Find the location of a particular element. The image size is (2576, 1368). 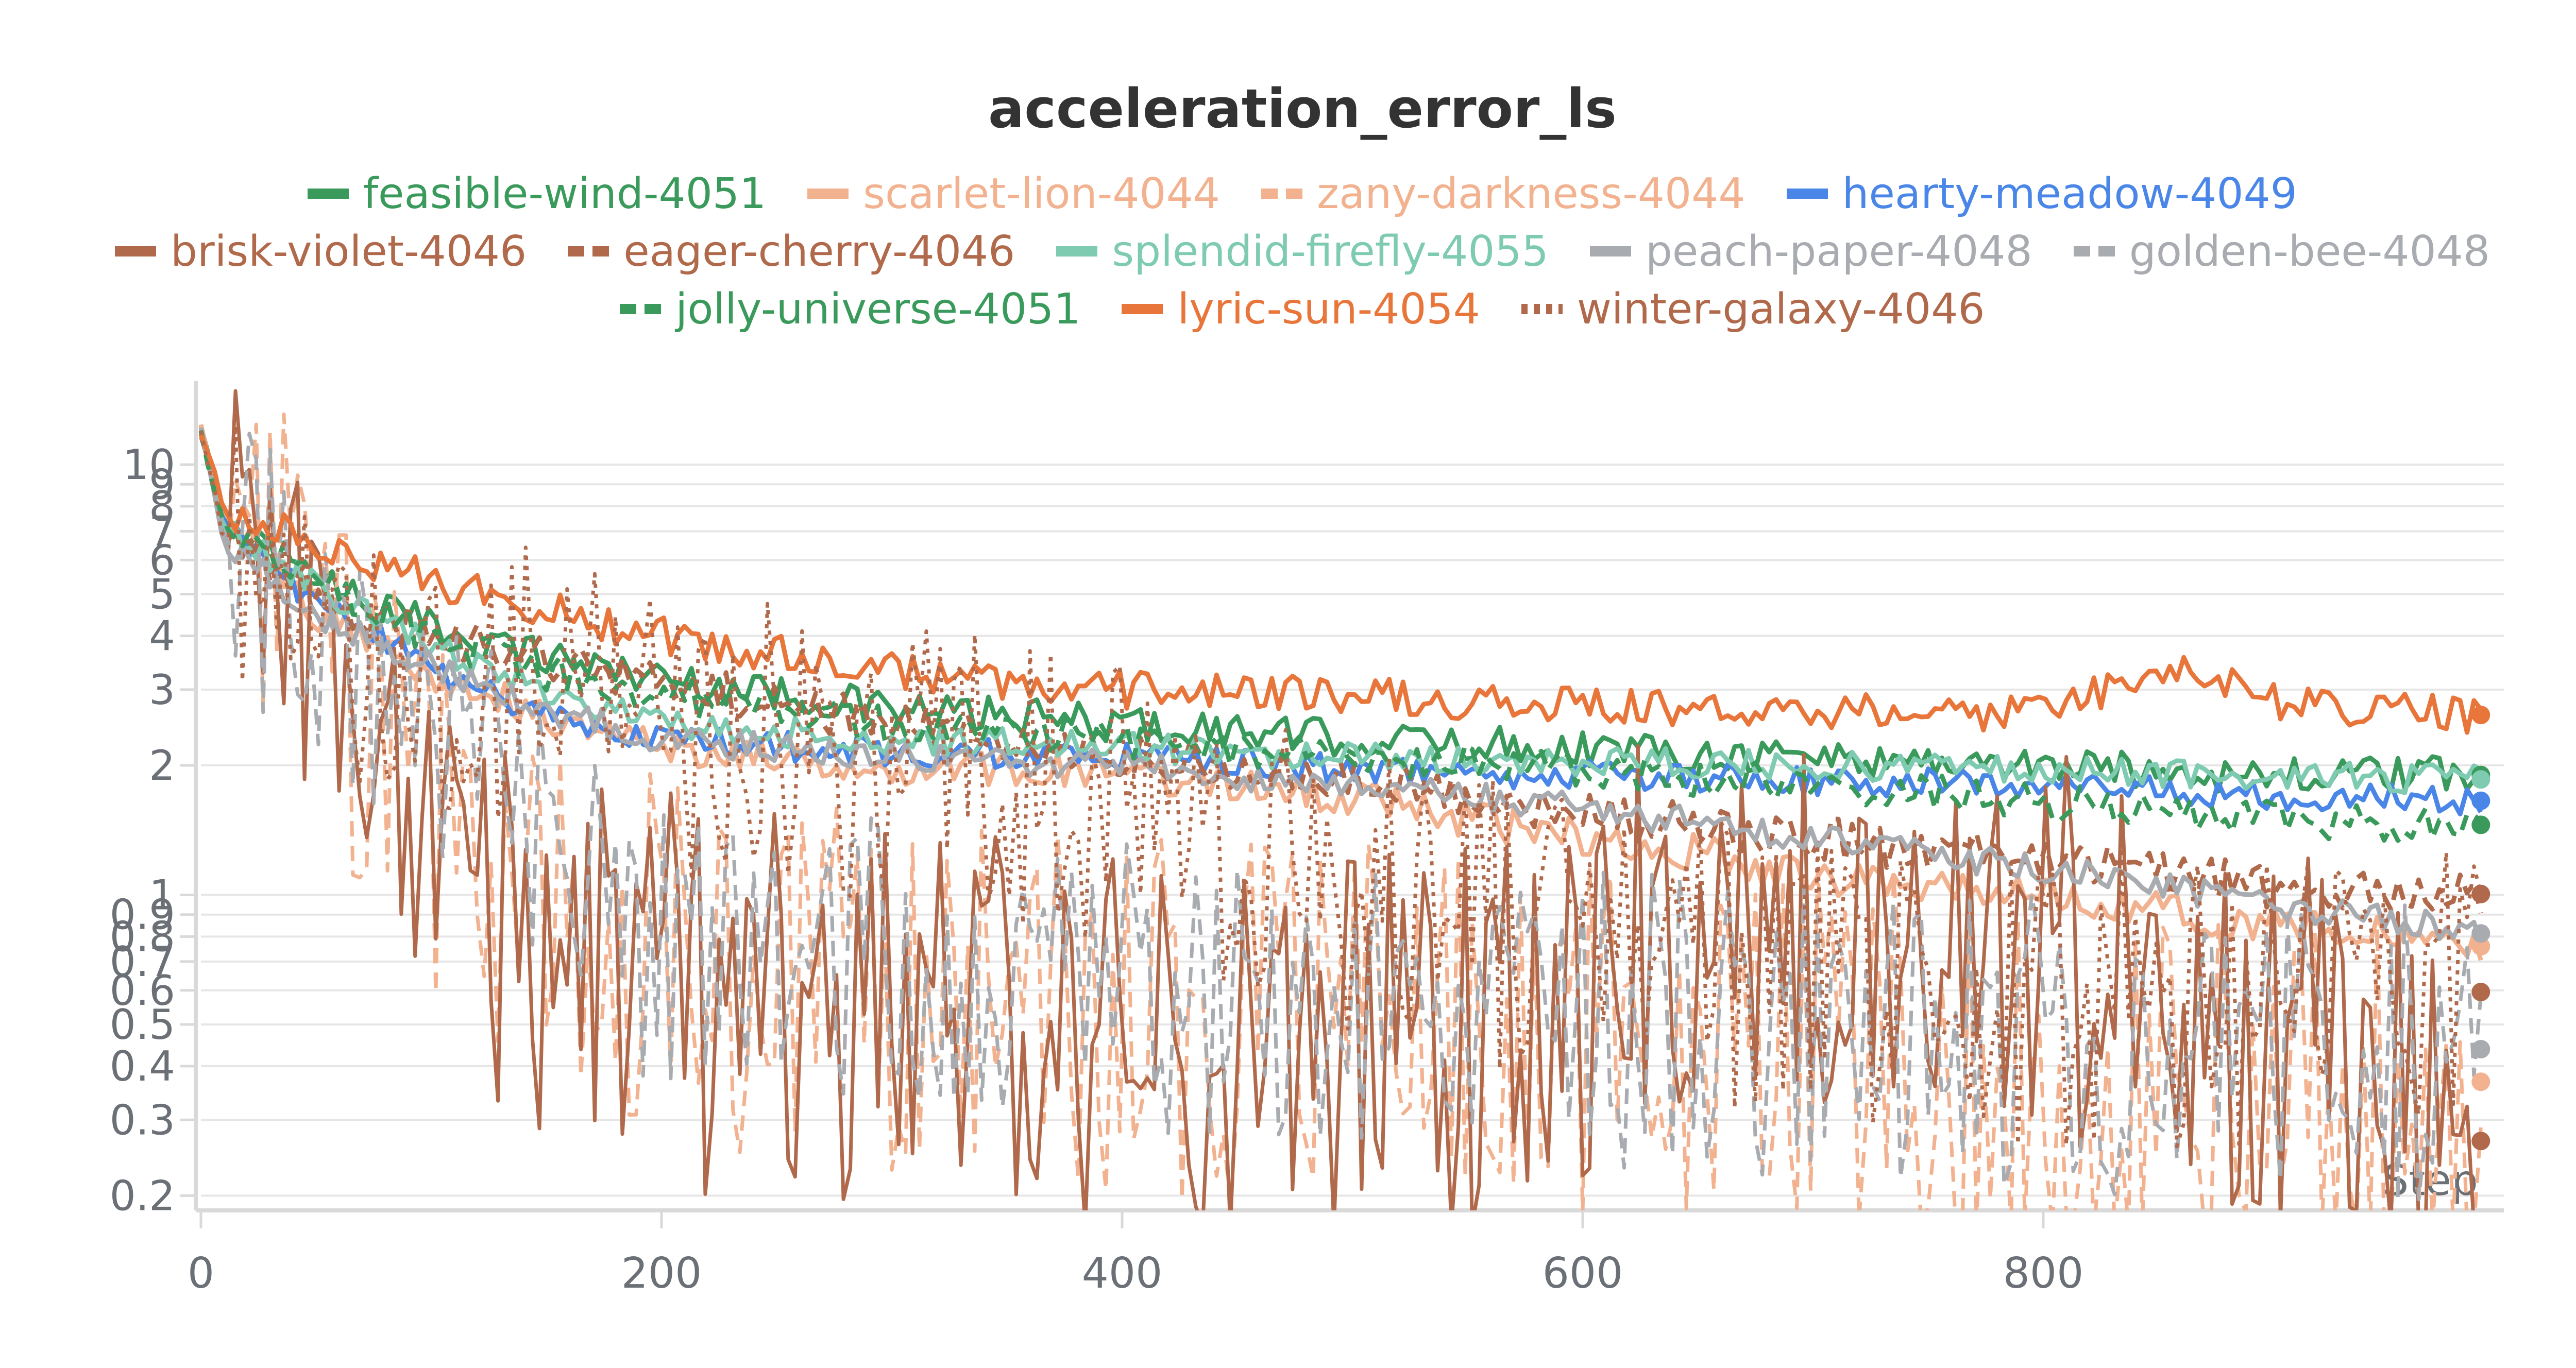

legend-item: eager-cherry-4046 is located at coordinates (791, 251).